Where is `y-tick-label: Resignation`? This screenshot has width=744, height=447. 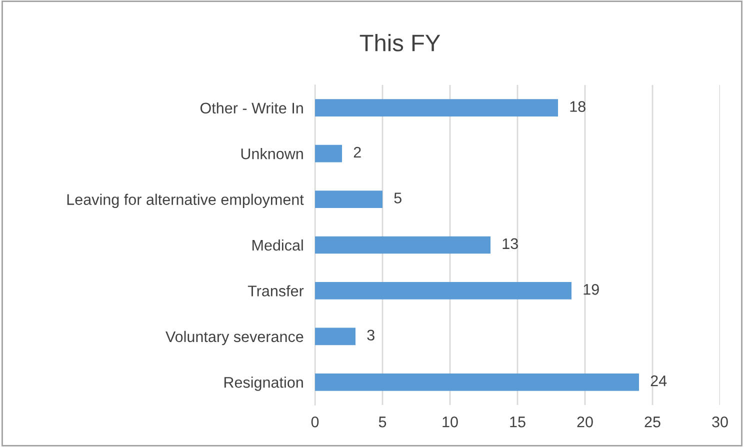 y-tick-label: Resignation is located at coordinates (263, 383).